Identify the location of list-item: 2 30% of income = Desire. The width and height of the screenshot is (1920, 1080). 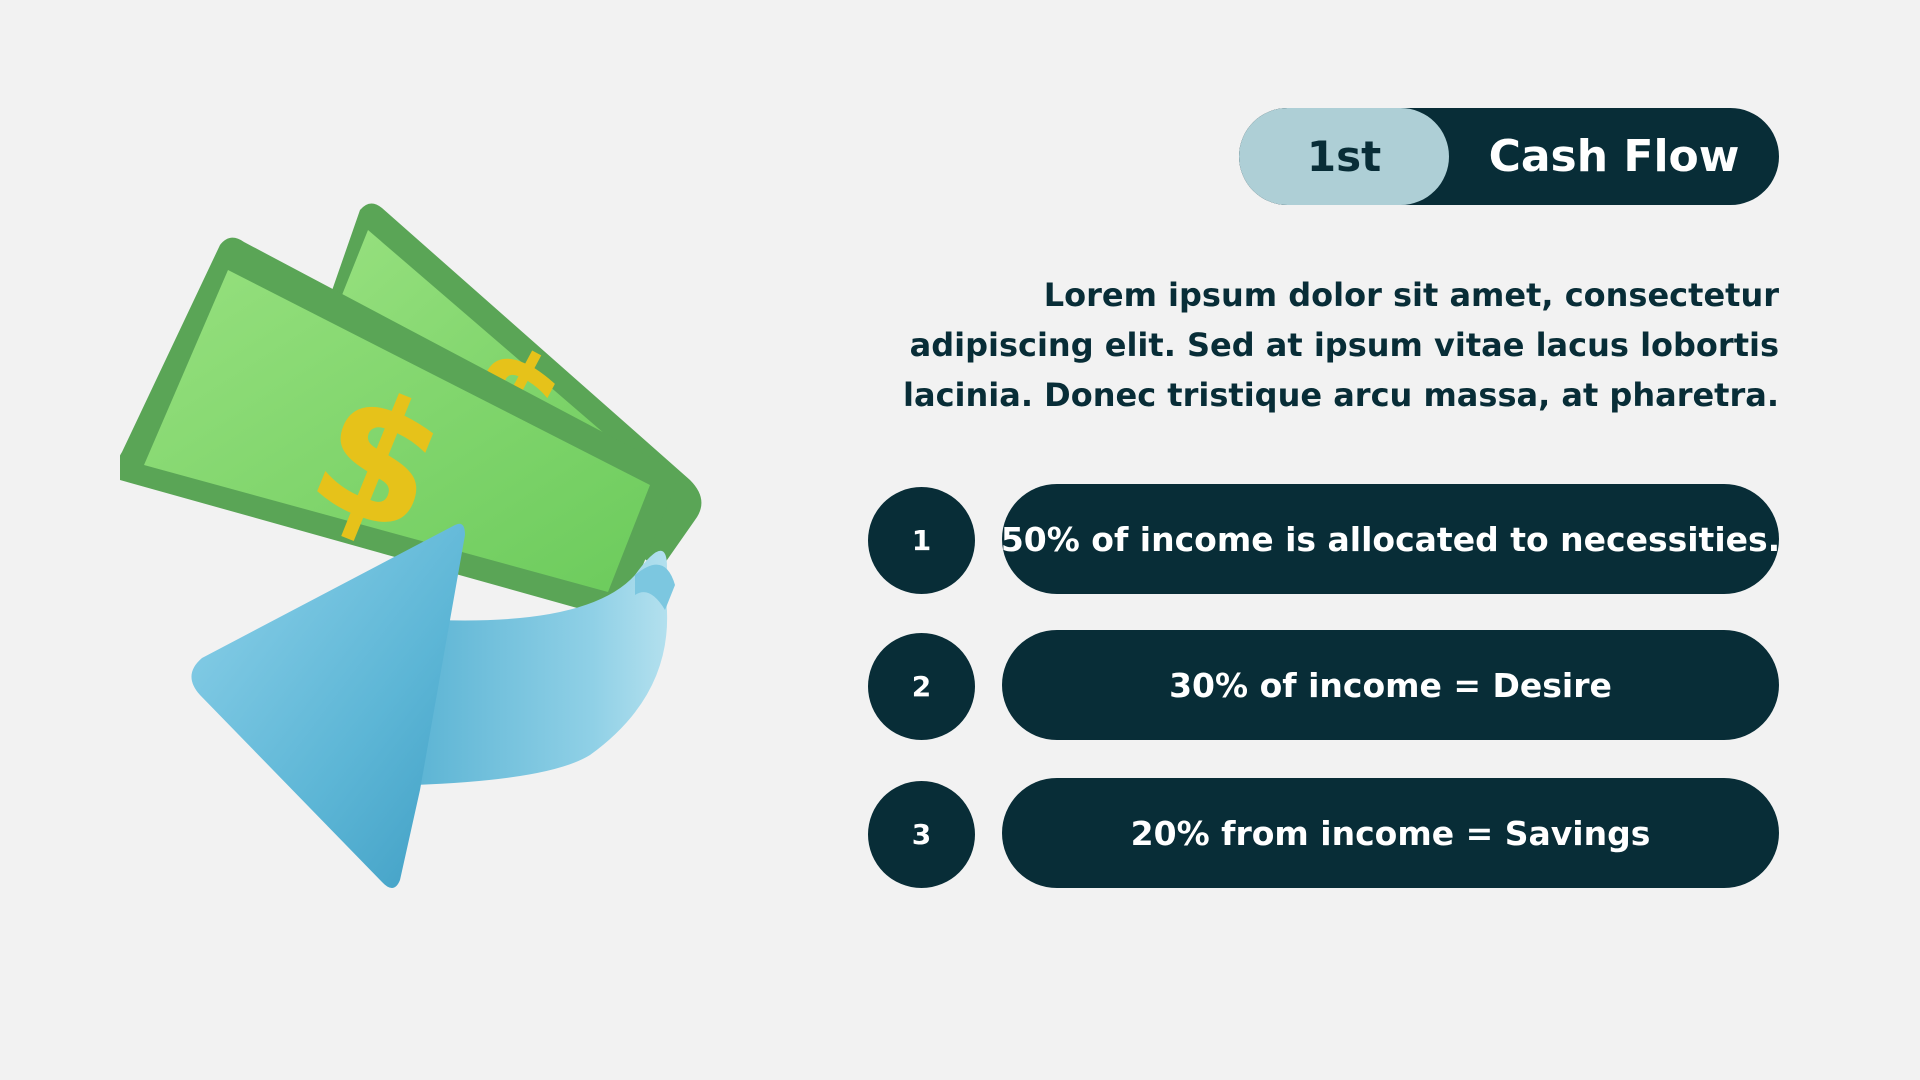
(1323, 685).